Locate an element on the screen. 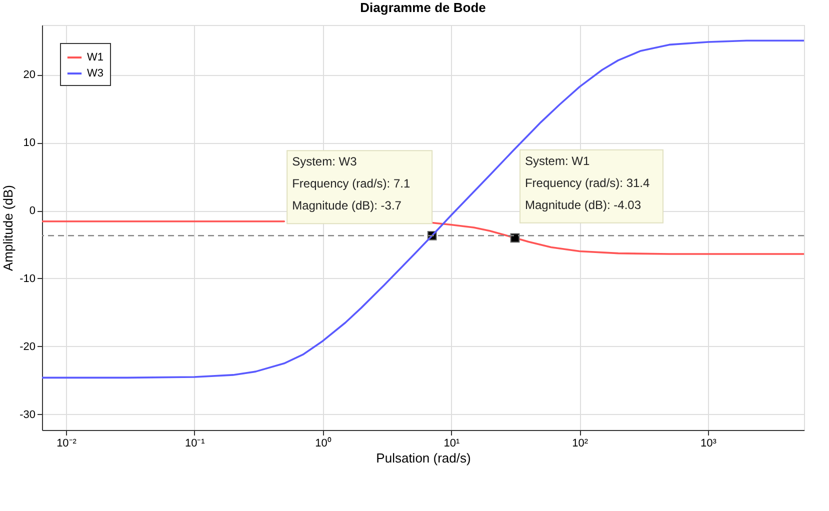 The height and width of the screenshot is (511, 829). x-tick-label: 10² is located at coordinates (580, 444).